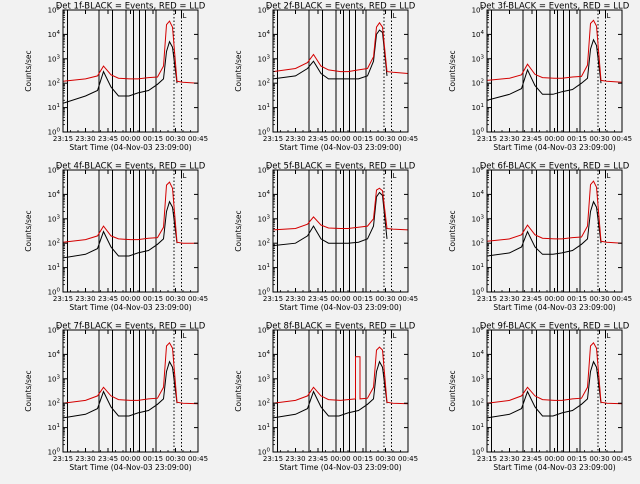 The height and width of the screenshot is (484, 640). I want to click on panel-title: Det 7f-BLACK = Events, RED = LLD, so click(131, 327).